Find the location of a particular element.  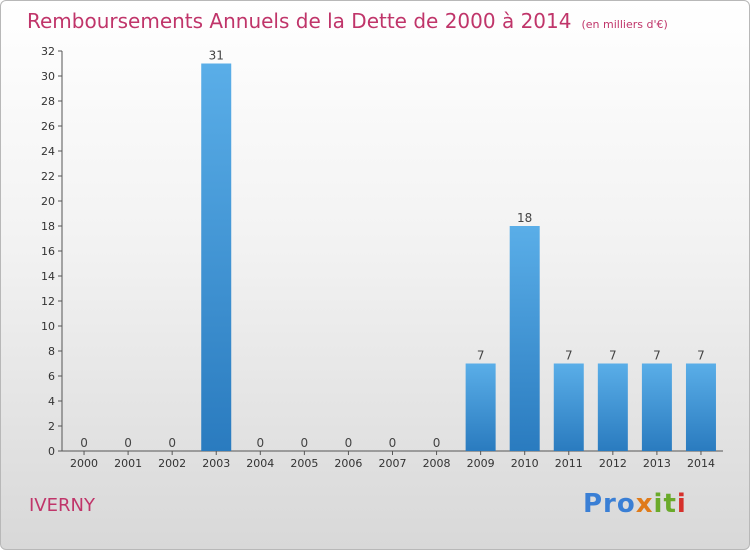

y-tick-label: 6 is located at coordinates (51, 376).